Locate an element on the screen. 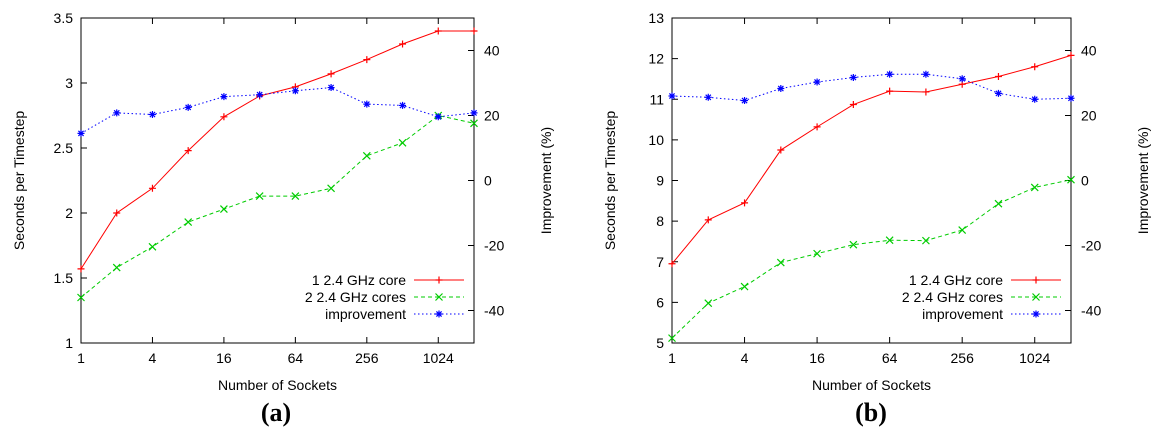  y-tick-label: 10 is located at coordinates (656, 140).